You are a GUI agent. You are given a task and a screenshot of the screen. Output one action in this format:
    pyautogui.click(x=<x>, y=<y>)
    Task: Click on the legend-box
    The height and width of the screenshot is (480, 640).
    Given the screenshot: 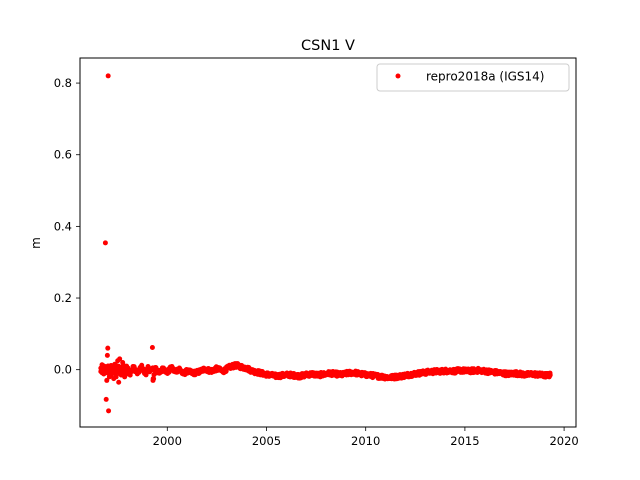 What is the action you would take?
    pyautogui.click(x=473, y=77)
    